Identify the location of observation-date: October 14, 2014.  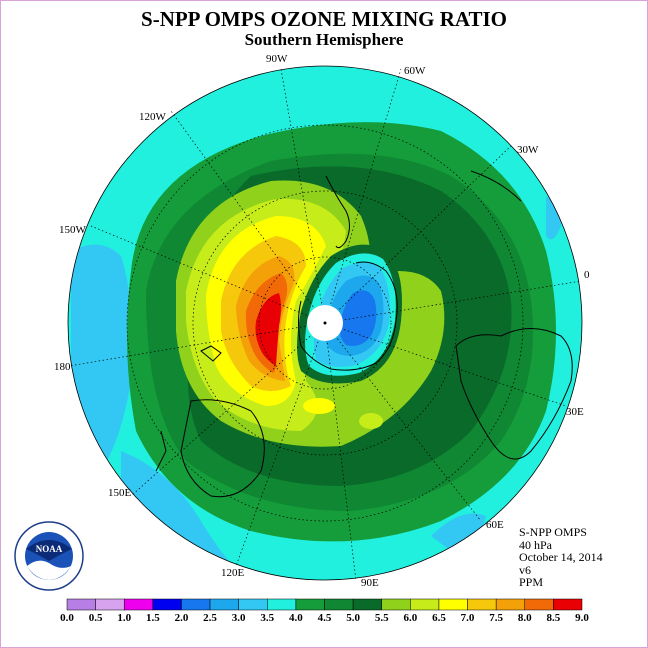
(561, 557).